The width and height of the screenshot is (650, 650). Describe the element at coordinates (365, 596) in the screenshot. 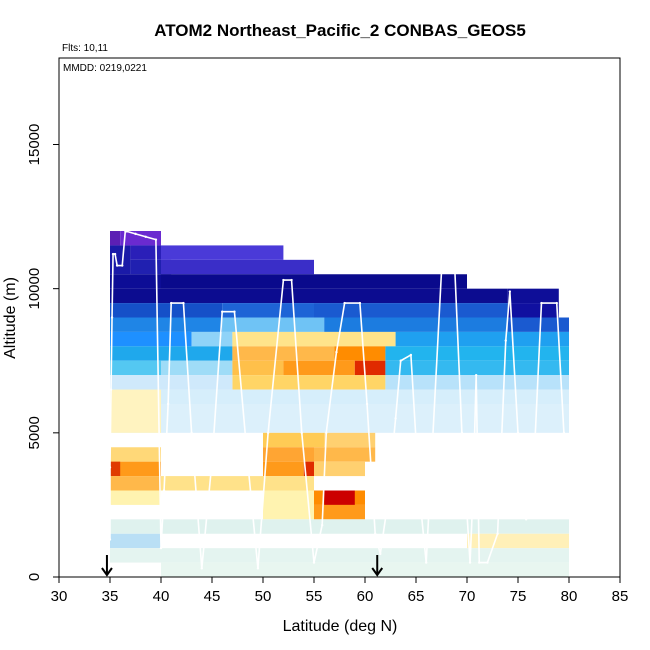

I see `x-tick-label: 60` at that location.